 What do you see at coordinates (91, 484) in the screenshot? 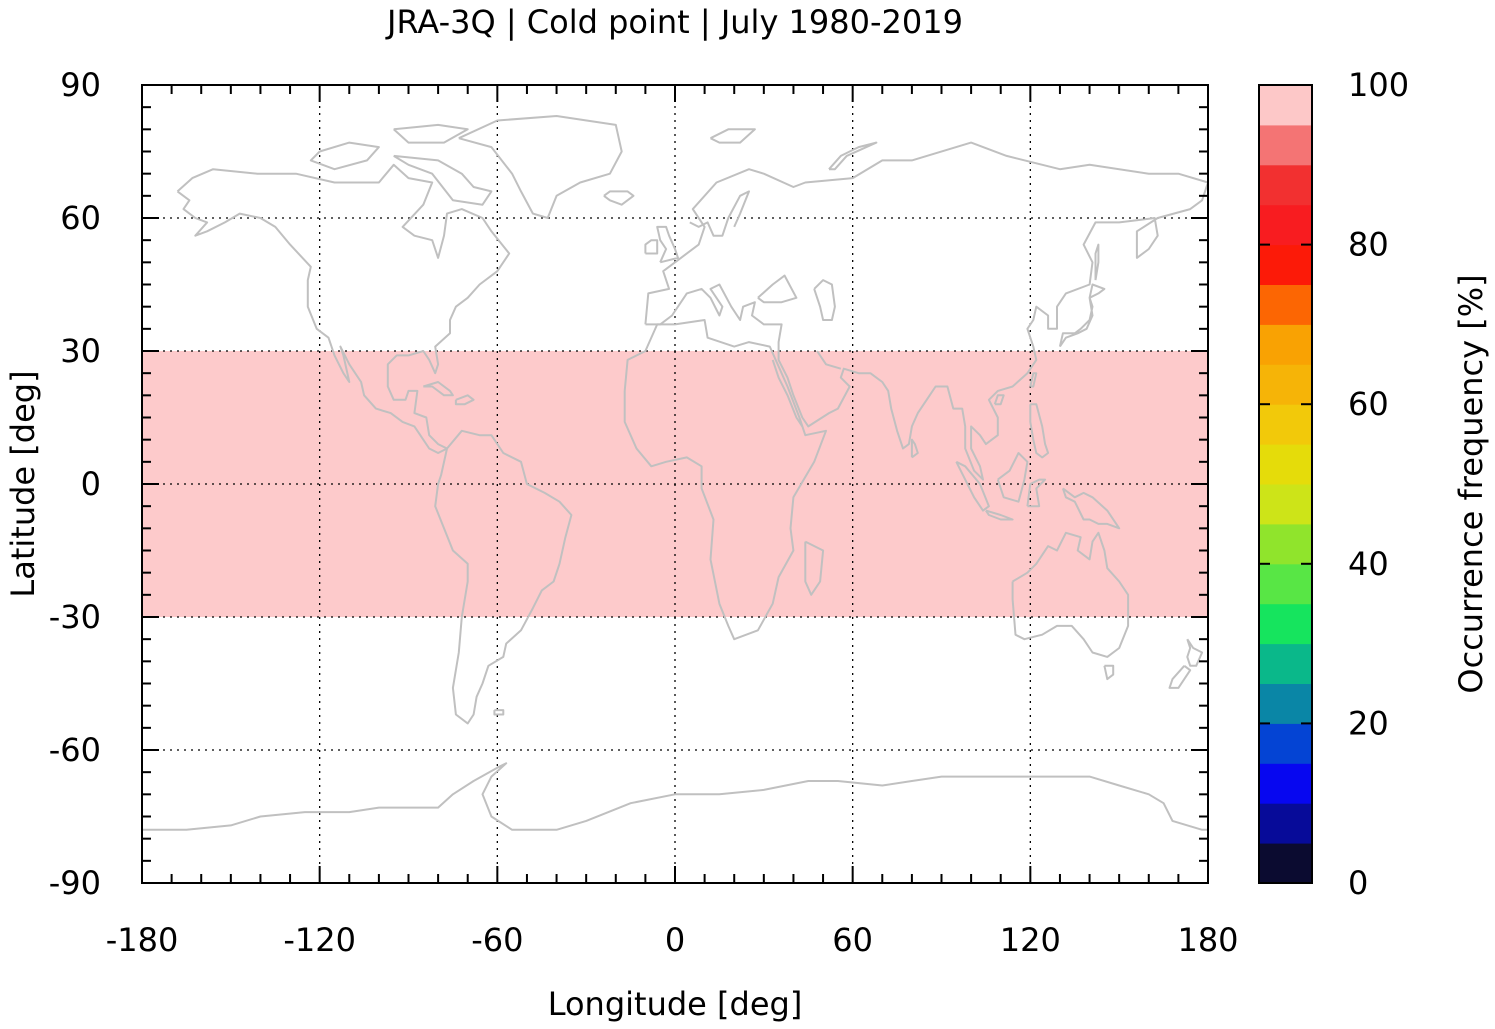
I see `y-tick-label: 0` at bounding box center [91, 484].